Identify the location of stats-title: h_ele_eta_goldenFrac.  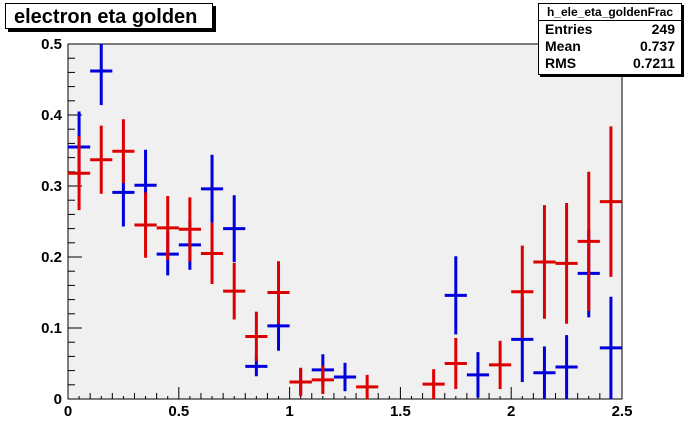
(610, 12).